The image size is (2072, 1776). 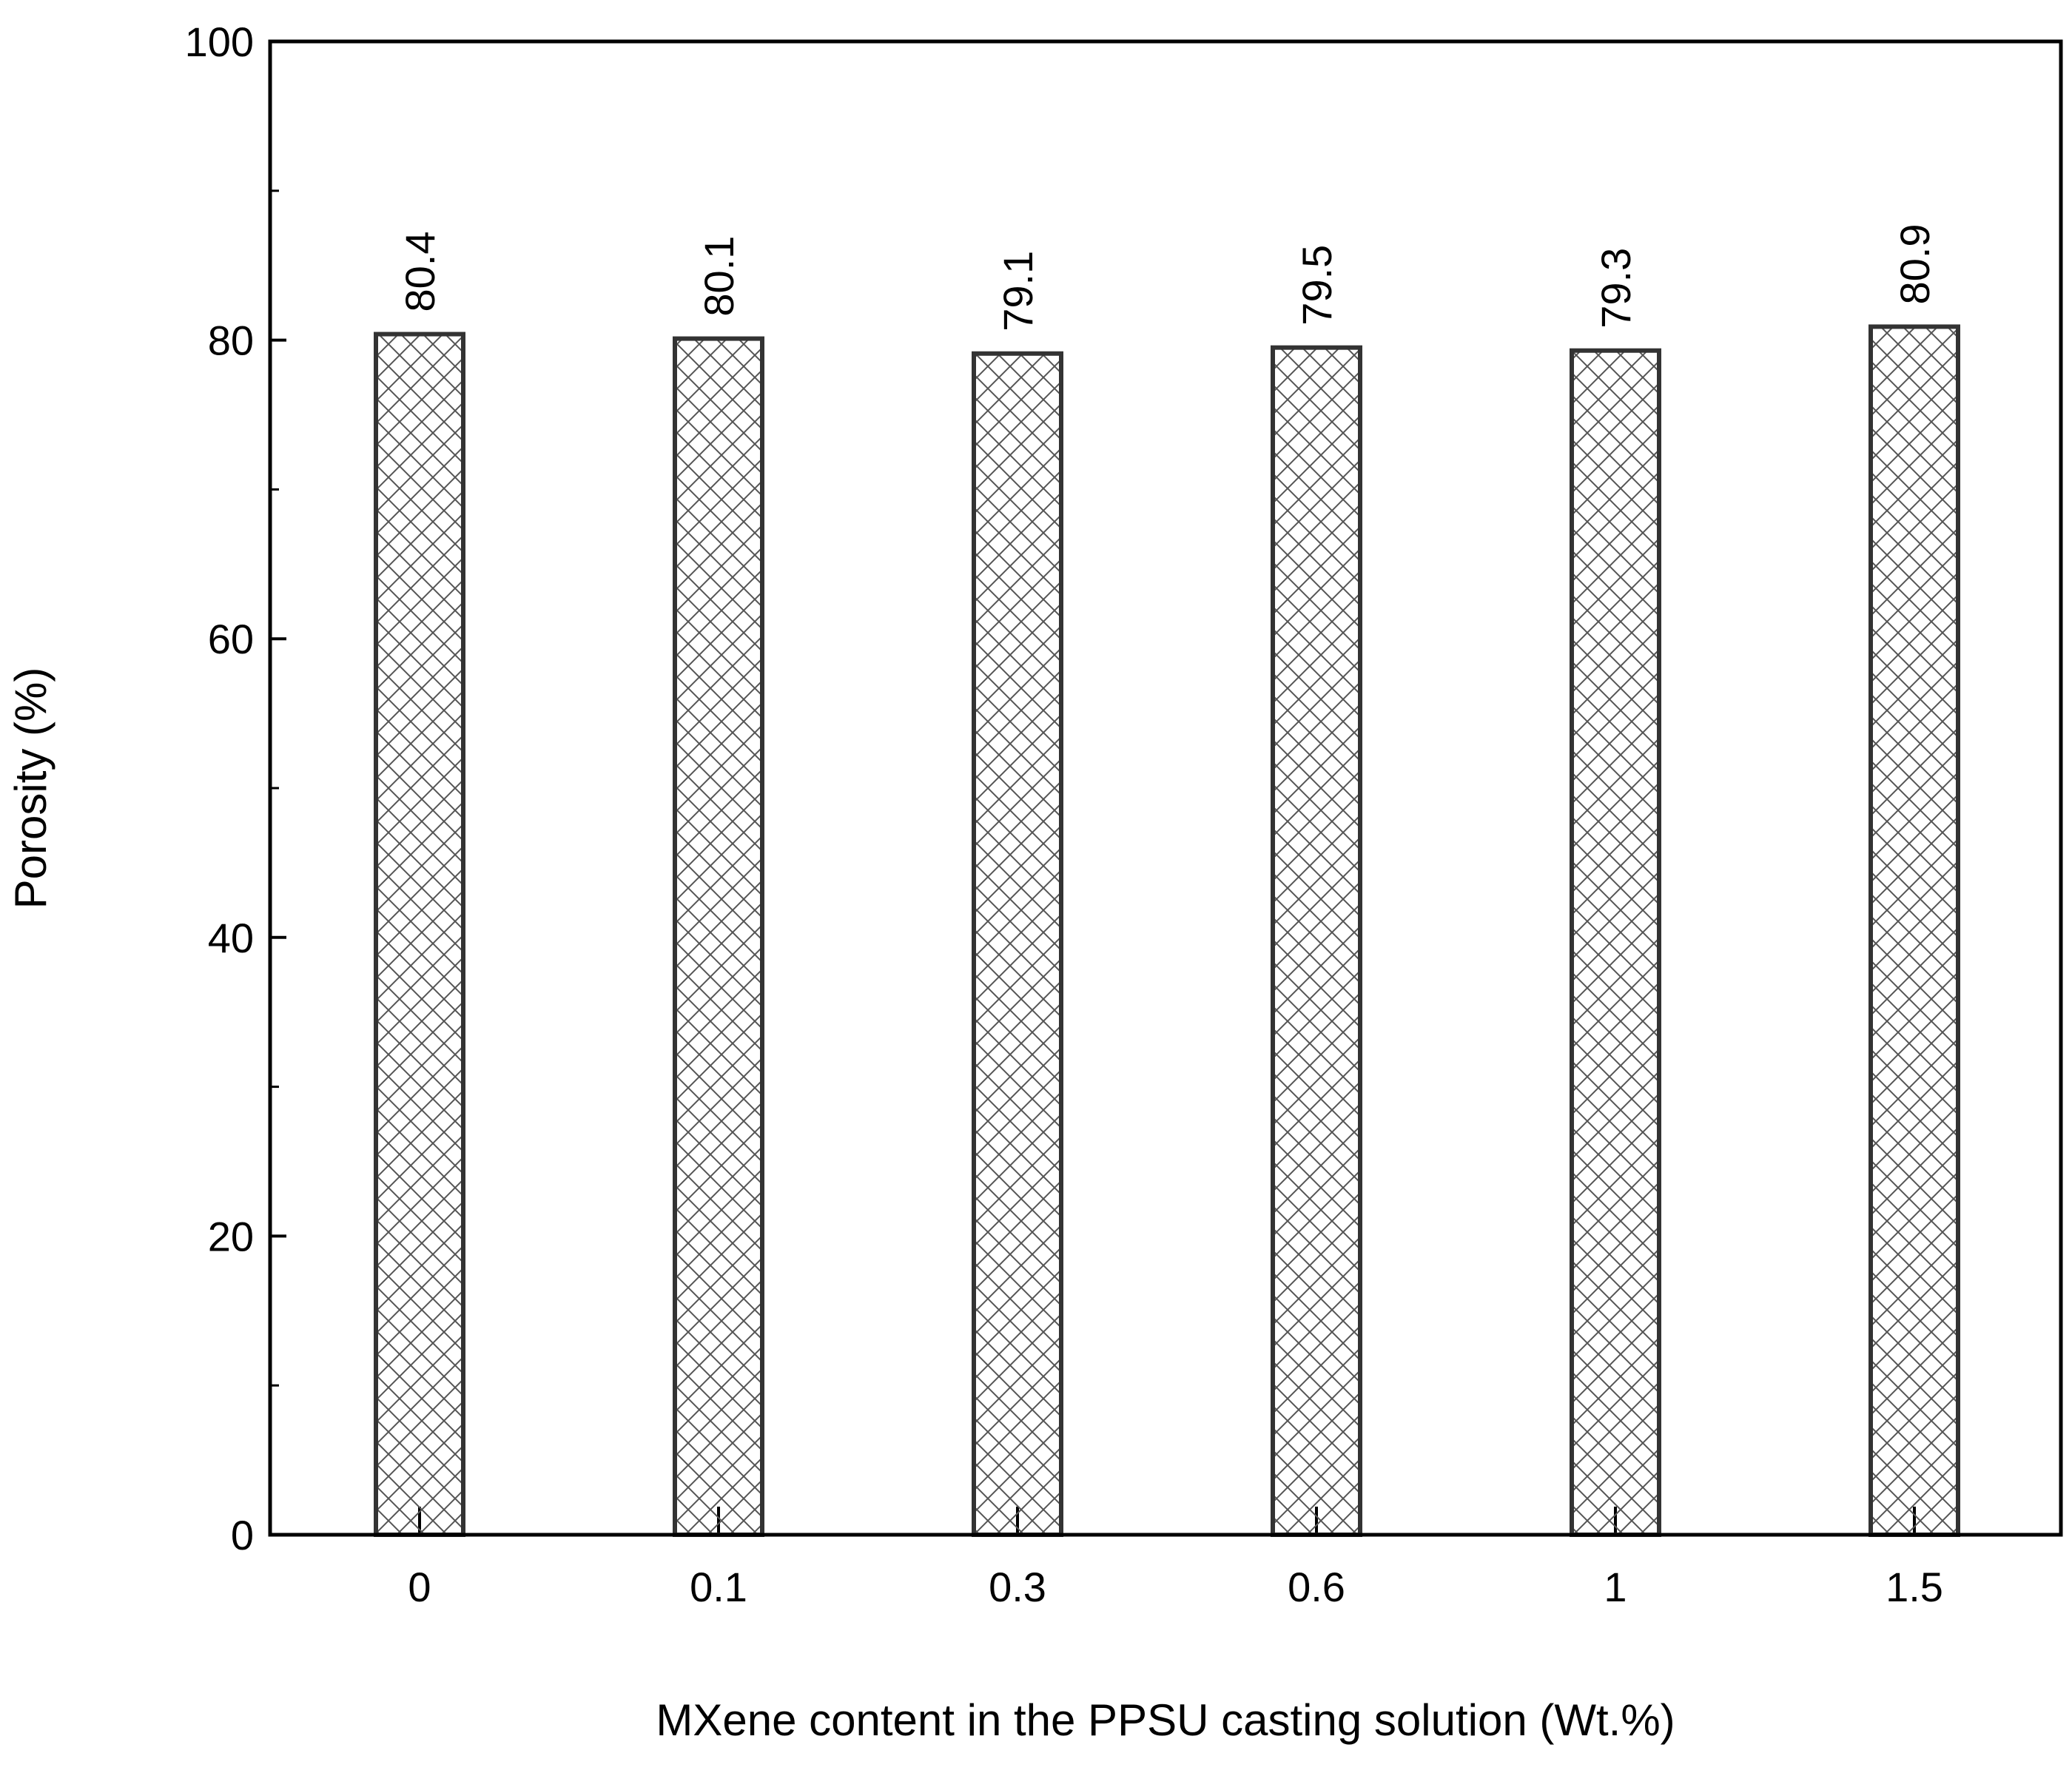 What do you see at coordinates (231, 340) in the screenshot?
I see `y-tick-label: 80` at bounding box center [231, 340].